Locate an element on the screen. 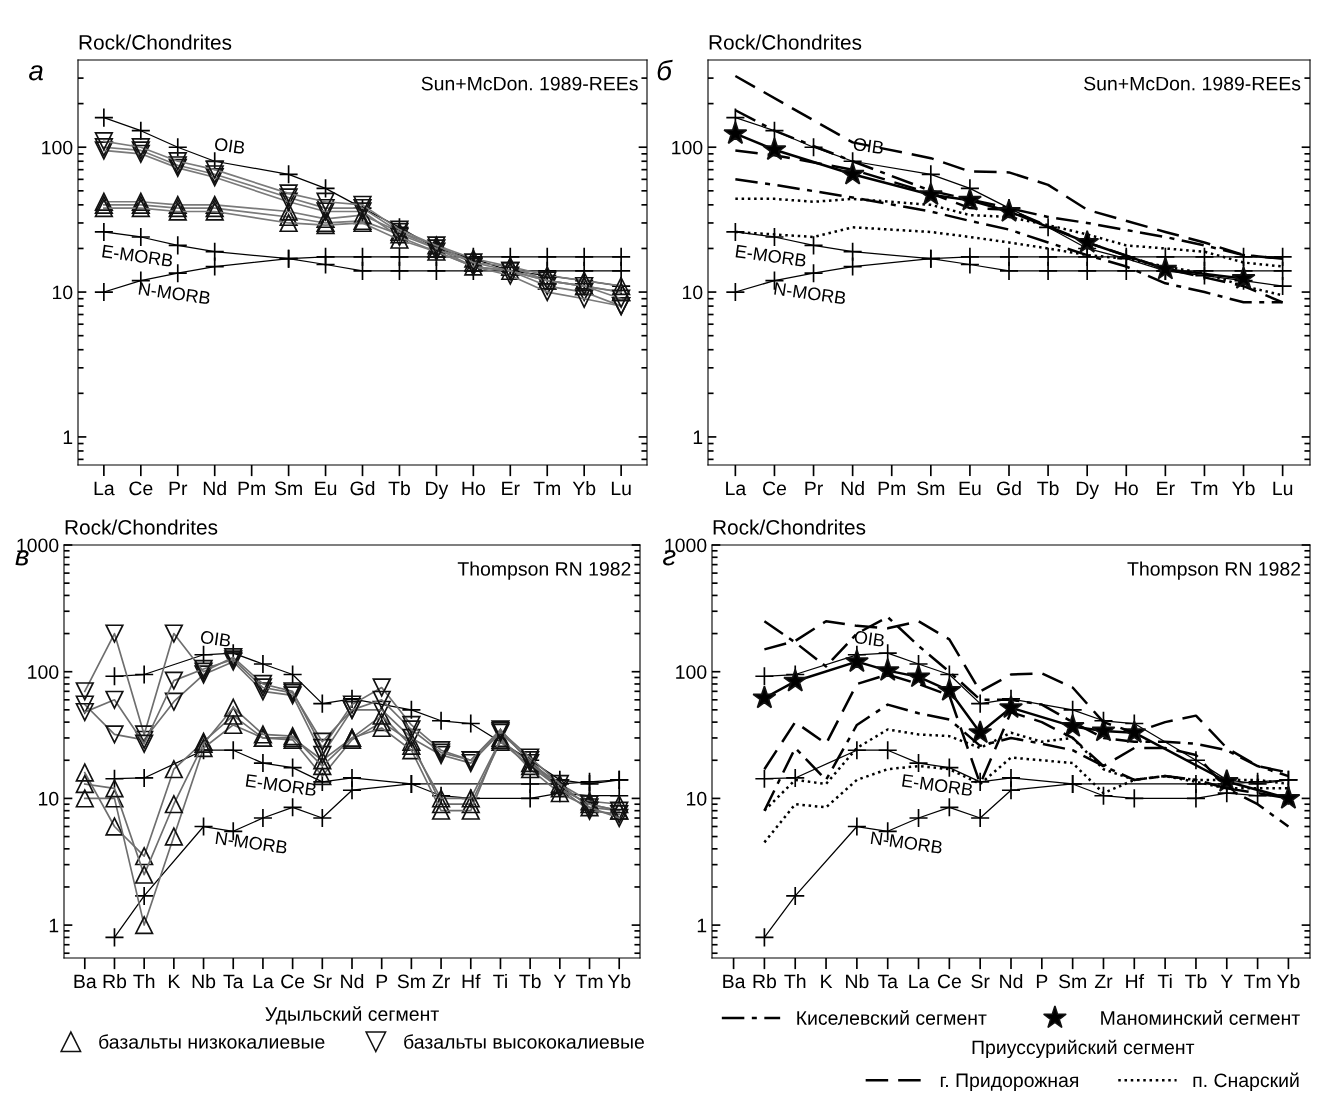 This screenshot has width=1319, height=1095. x-tick-label: Pm is located at coordinates (892, 488).